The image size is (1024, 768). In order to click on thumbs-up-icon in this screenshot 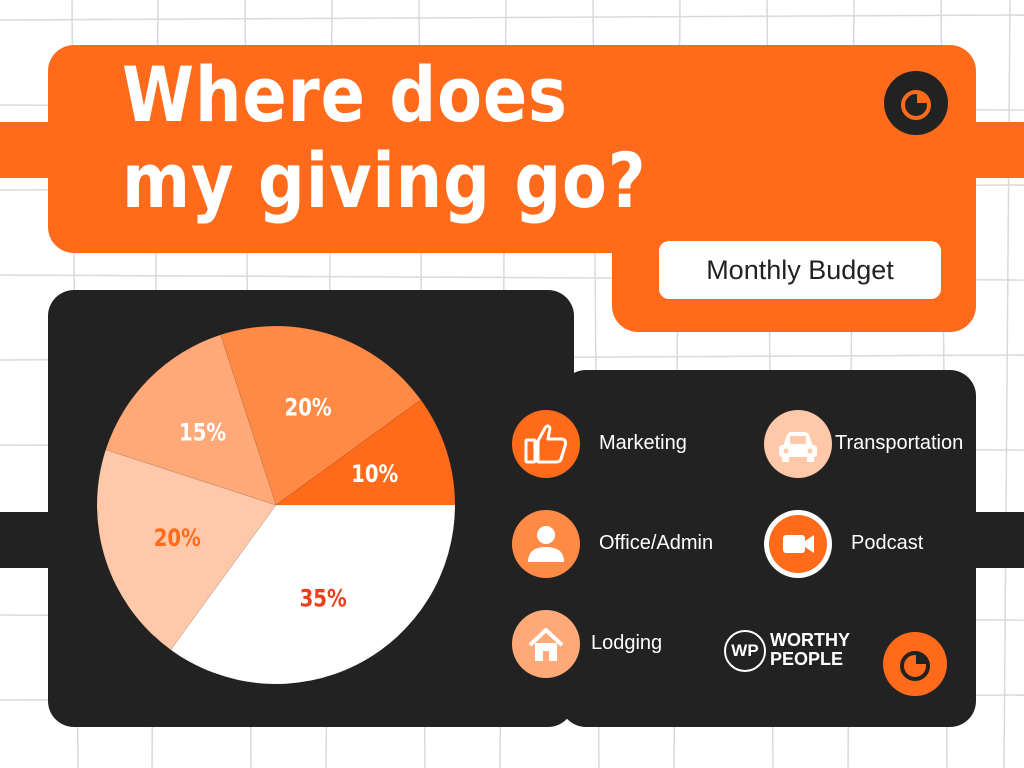, I will do `click(546, 444)`.